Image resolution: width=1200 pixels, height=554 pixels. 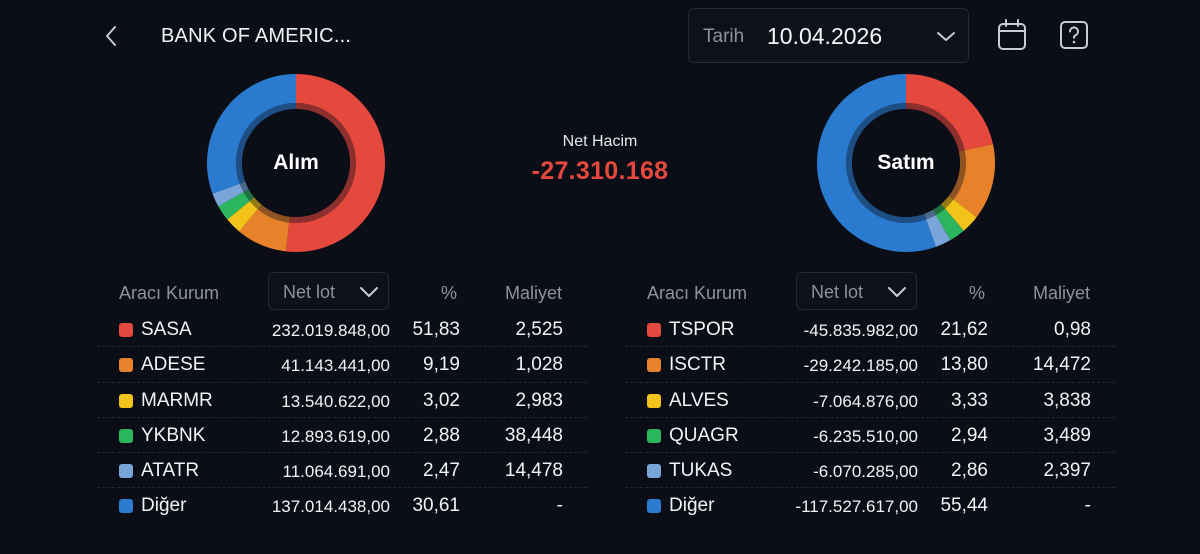 I want to click on table-row: SASA 232.019.848,00 51,83 2,525, so click(x=342, y=330).